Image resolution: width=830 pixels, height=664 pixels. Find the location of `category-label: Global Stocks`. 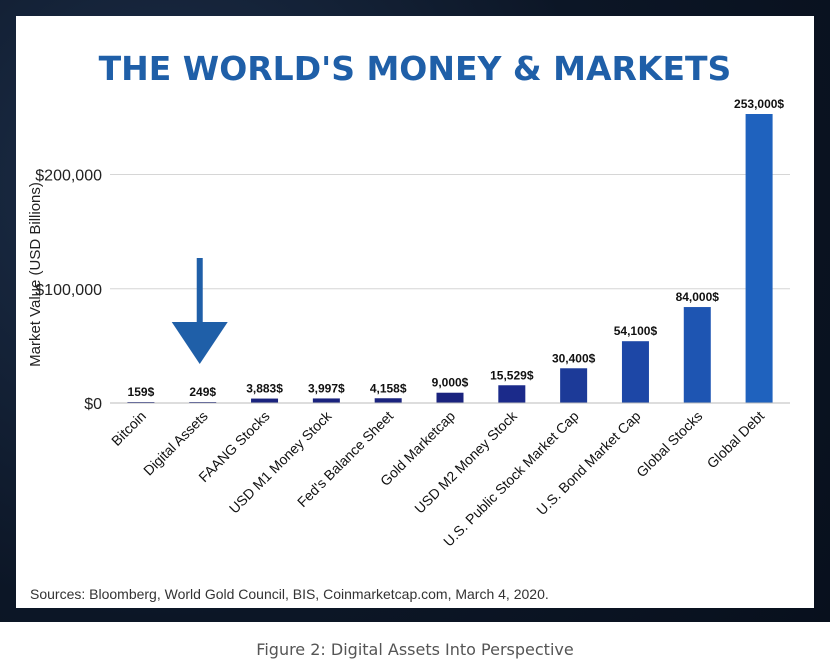

category-label: Global Stocks is located at coordinates (669, 444).